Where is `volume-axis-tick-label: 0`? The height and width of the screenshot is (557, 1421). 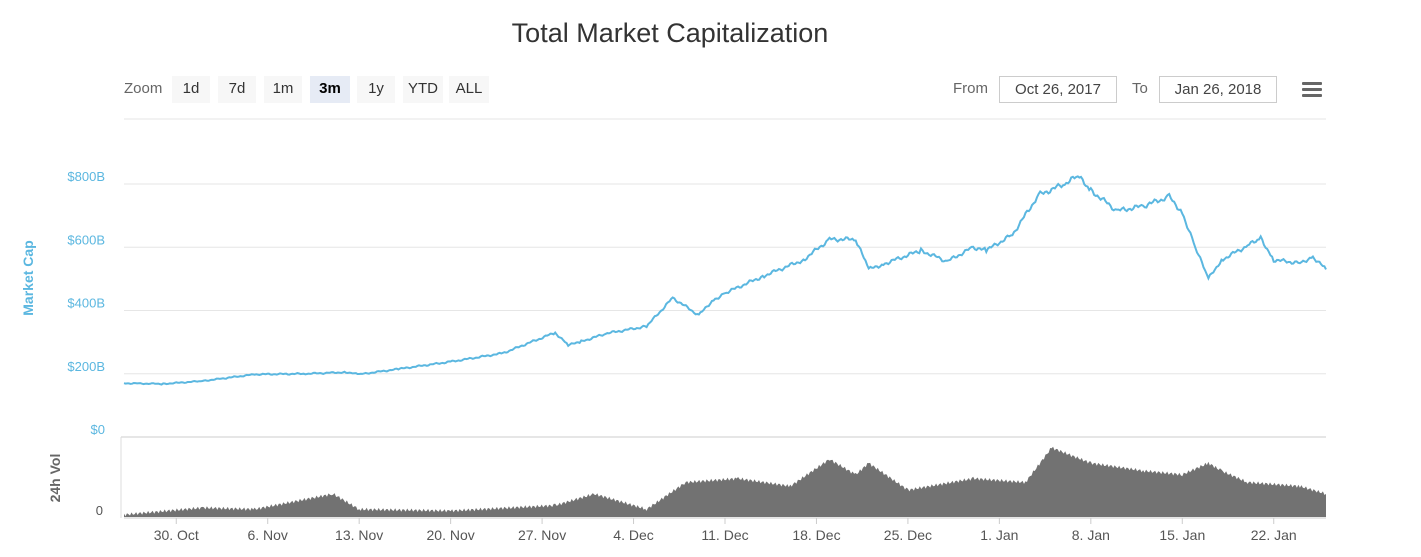 volume-axis-tick-label: 0 is located at coordinates (99, 510).